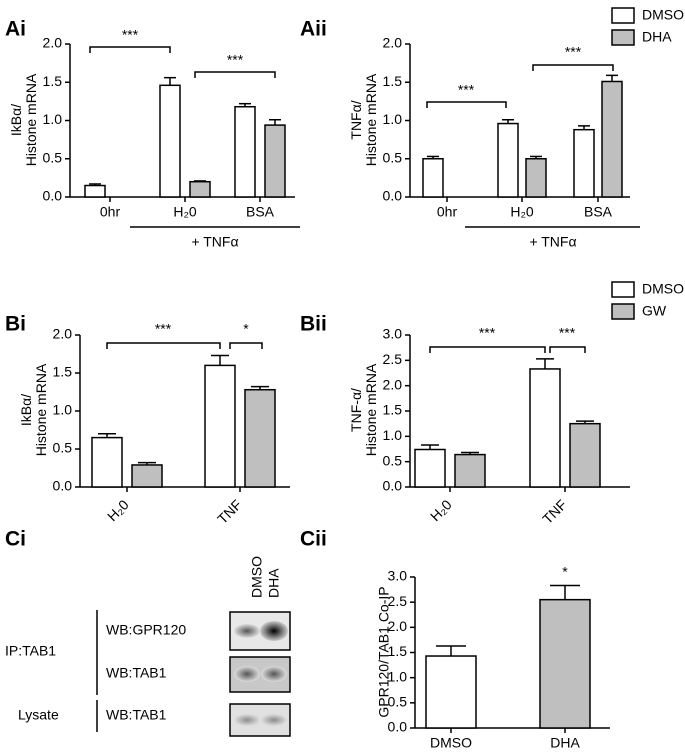 The height and width of the screenshot is (752, 685). Describe the element at coordinates (657, 37) in the screenshot. I see `legend-label: DHA` at that location.